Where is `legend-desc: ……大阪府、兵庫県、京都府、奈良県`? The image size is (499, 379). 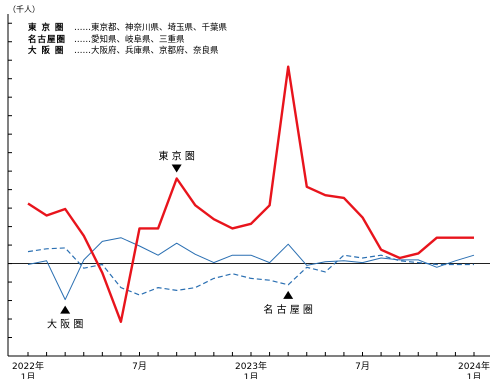 legend-desc: ……大阪府、兵庫県、京都府、奈良県 is located at coordinates (146, 51).